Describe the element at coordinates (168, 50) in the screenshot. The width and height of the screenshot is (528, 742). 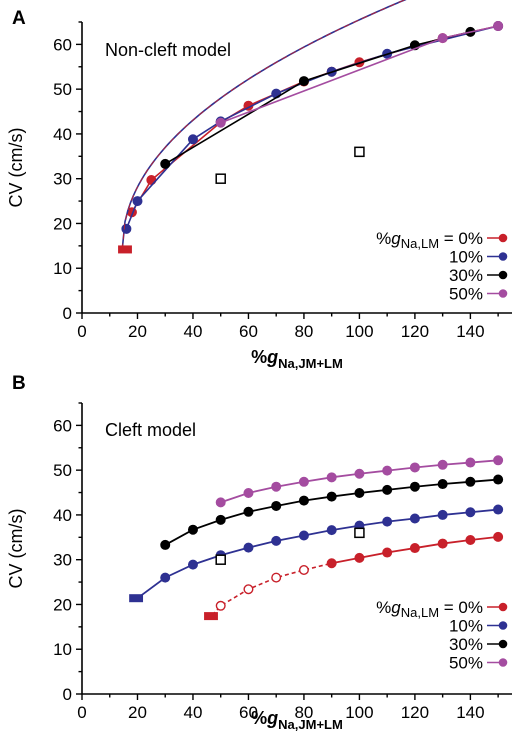
I see `chart-title: Non-cleft model` at that location.